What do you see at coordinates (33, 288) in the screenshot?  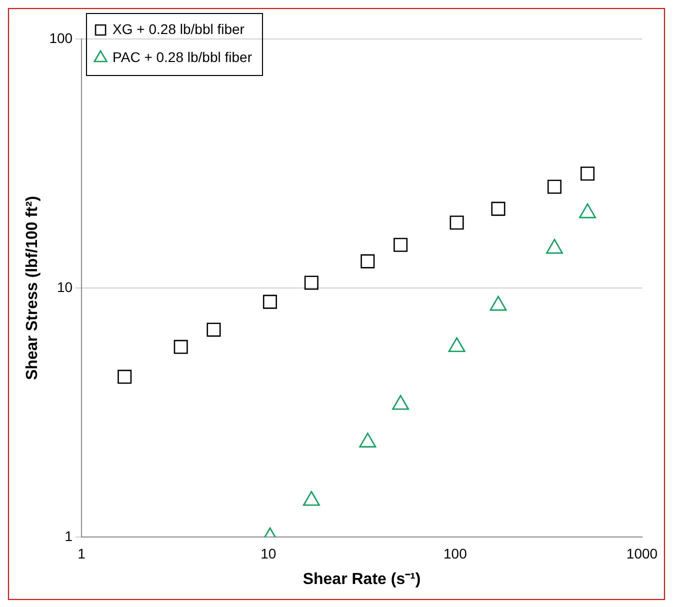 I see `y-axis-title: Shear Stress (lbf/100 ft²)` at bounding box center [33, 288].